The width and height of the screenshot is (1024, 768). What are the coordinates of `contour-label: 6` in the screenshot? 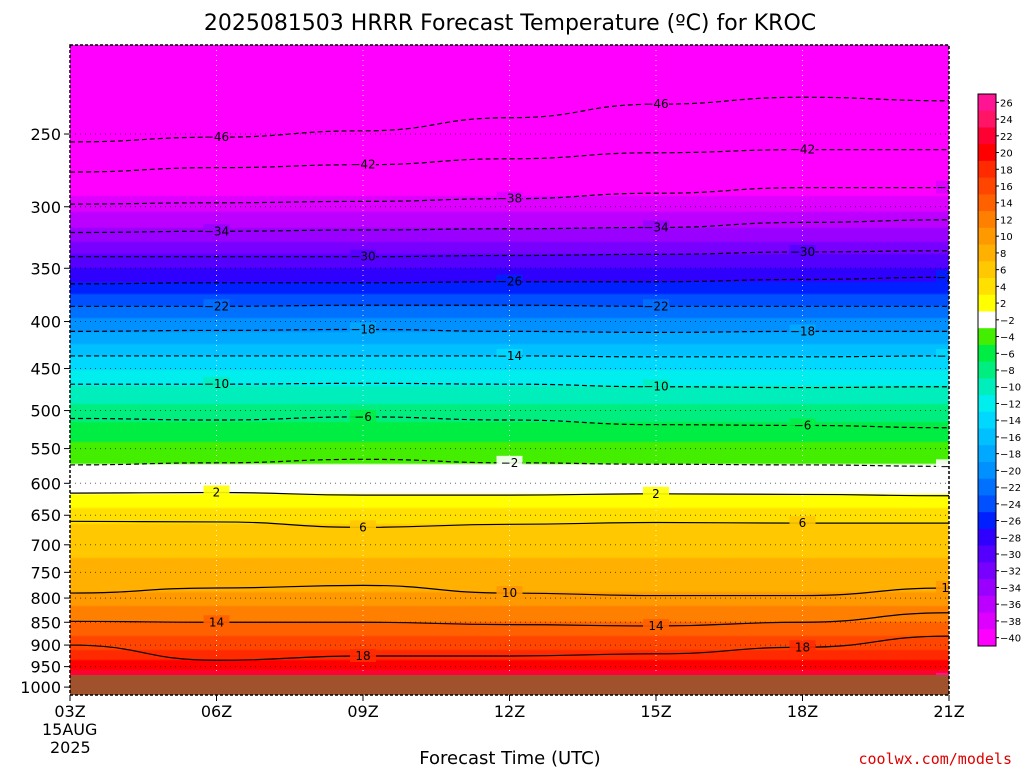 It's located at (803, 523).